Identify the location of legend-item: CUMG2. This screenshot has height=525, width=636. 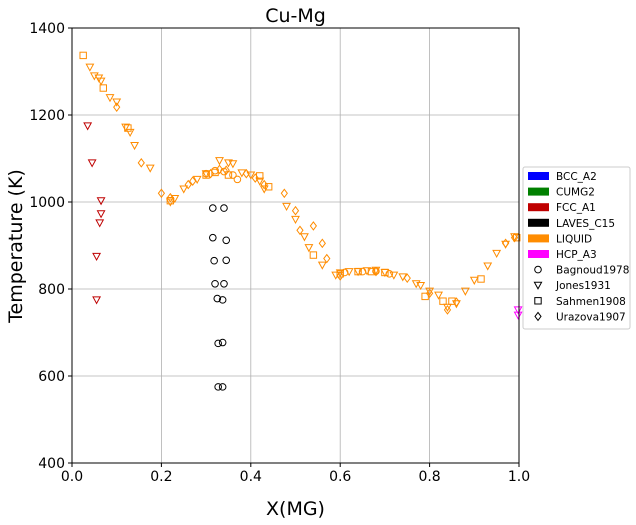
(561, 193).